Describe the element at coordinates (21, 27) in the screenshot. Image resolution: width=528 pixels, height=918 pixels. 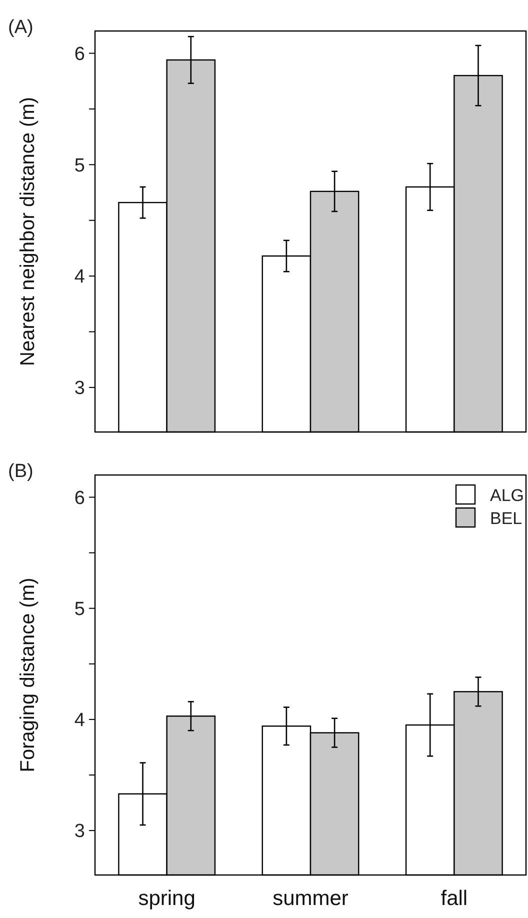
I see `chart-title: (A)` at that location.